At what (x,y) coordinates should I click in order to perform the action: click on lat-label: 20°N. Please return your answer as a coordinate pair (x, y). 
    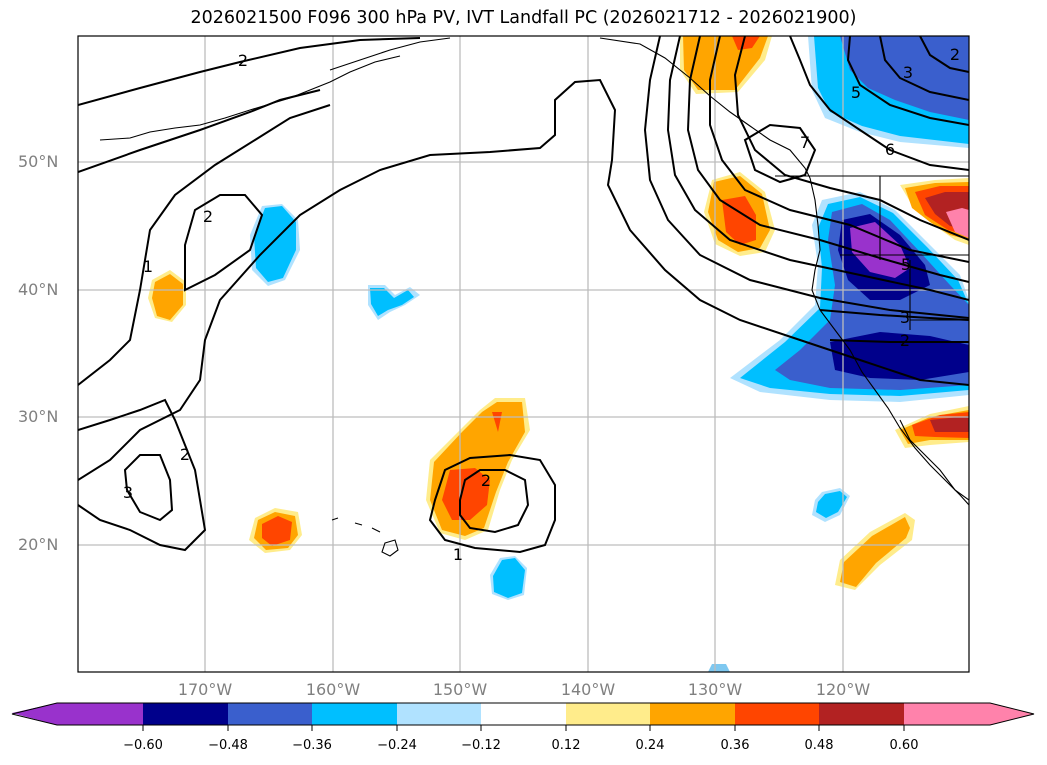
    Looking at the image, I should click on (38, 544).